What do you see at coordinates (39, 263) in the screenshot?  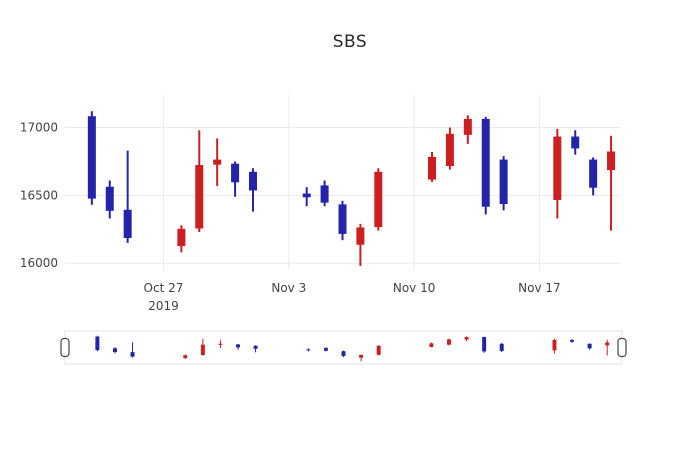 I see `y-tick-label: 16000` at bounding box center [39, 263].